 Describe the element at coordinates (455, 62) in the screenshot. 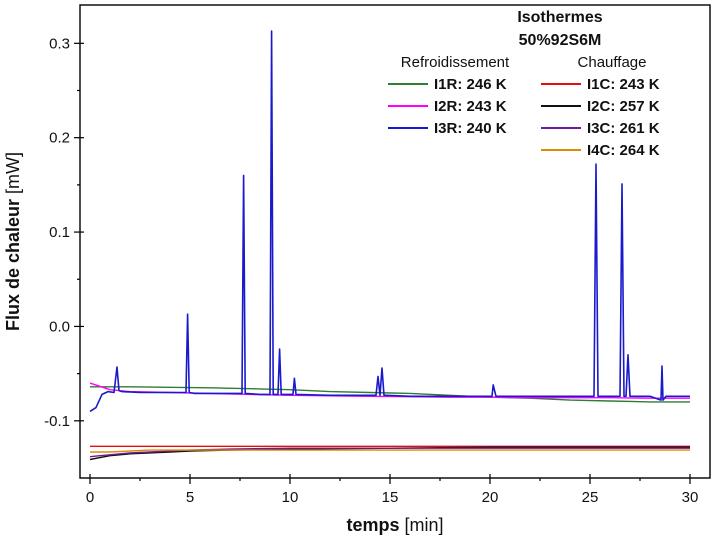

I see `legend-group-left-title: Refroidissement` at that location.